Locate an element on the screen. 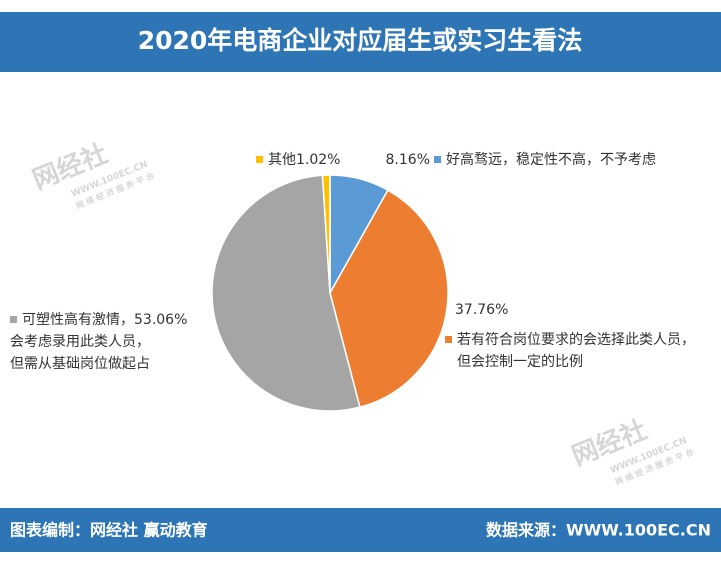 Image resolution: width=721 pixels, height=562 pixels. data-label: 好高骛远，稳定性不高，不予考虑 is located at coordinates (551, 159).